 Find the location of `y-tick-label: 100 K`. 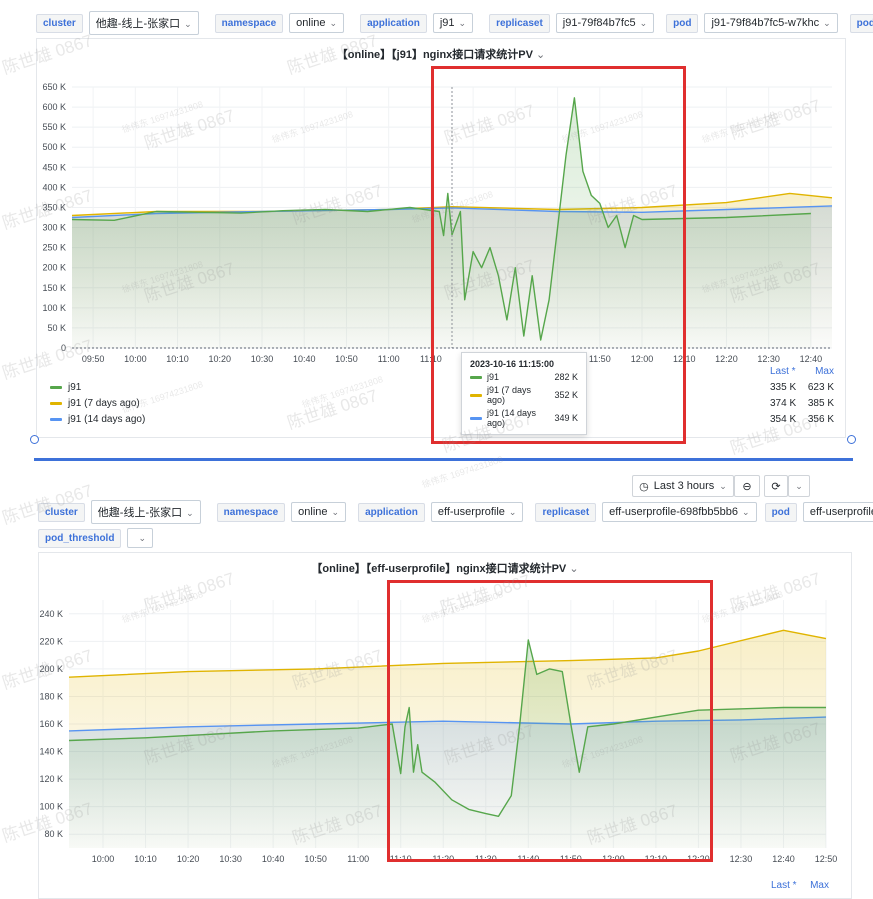

y-tick-label: 100 K is located at coordinates (54, 308).